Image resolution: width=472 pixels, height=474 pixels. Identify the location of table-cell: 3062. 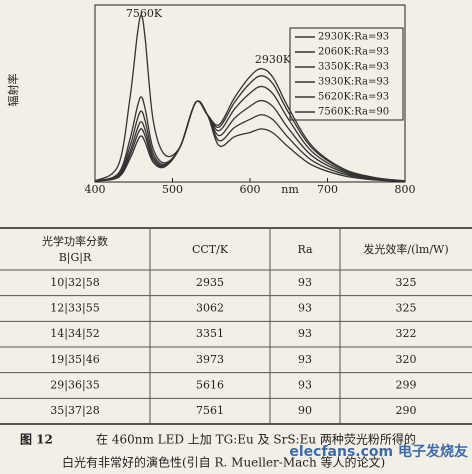
(210, 308).